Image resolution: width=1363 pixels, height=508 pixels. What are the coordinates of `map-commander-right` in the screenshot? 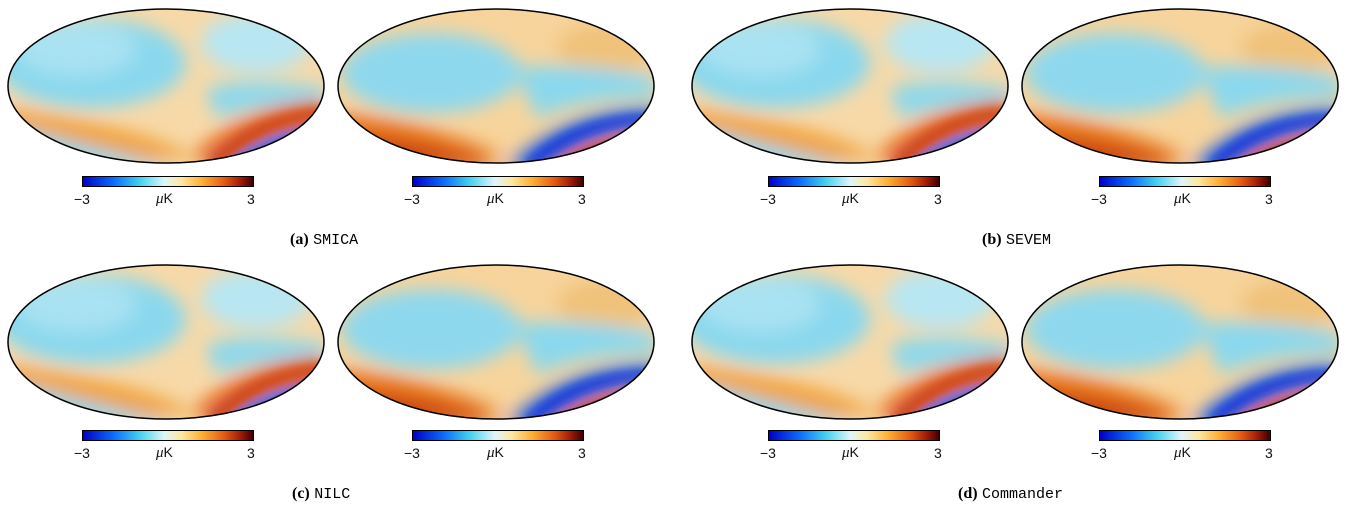 It's located at (1180, 342).